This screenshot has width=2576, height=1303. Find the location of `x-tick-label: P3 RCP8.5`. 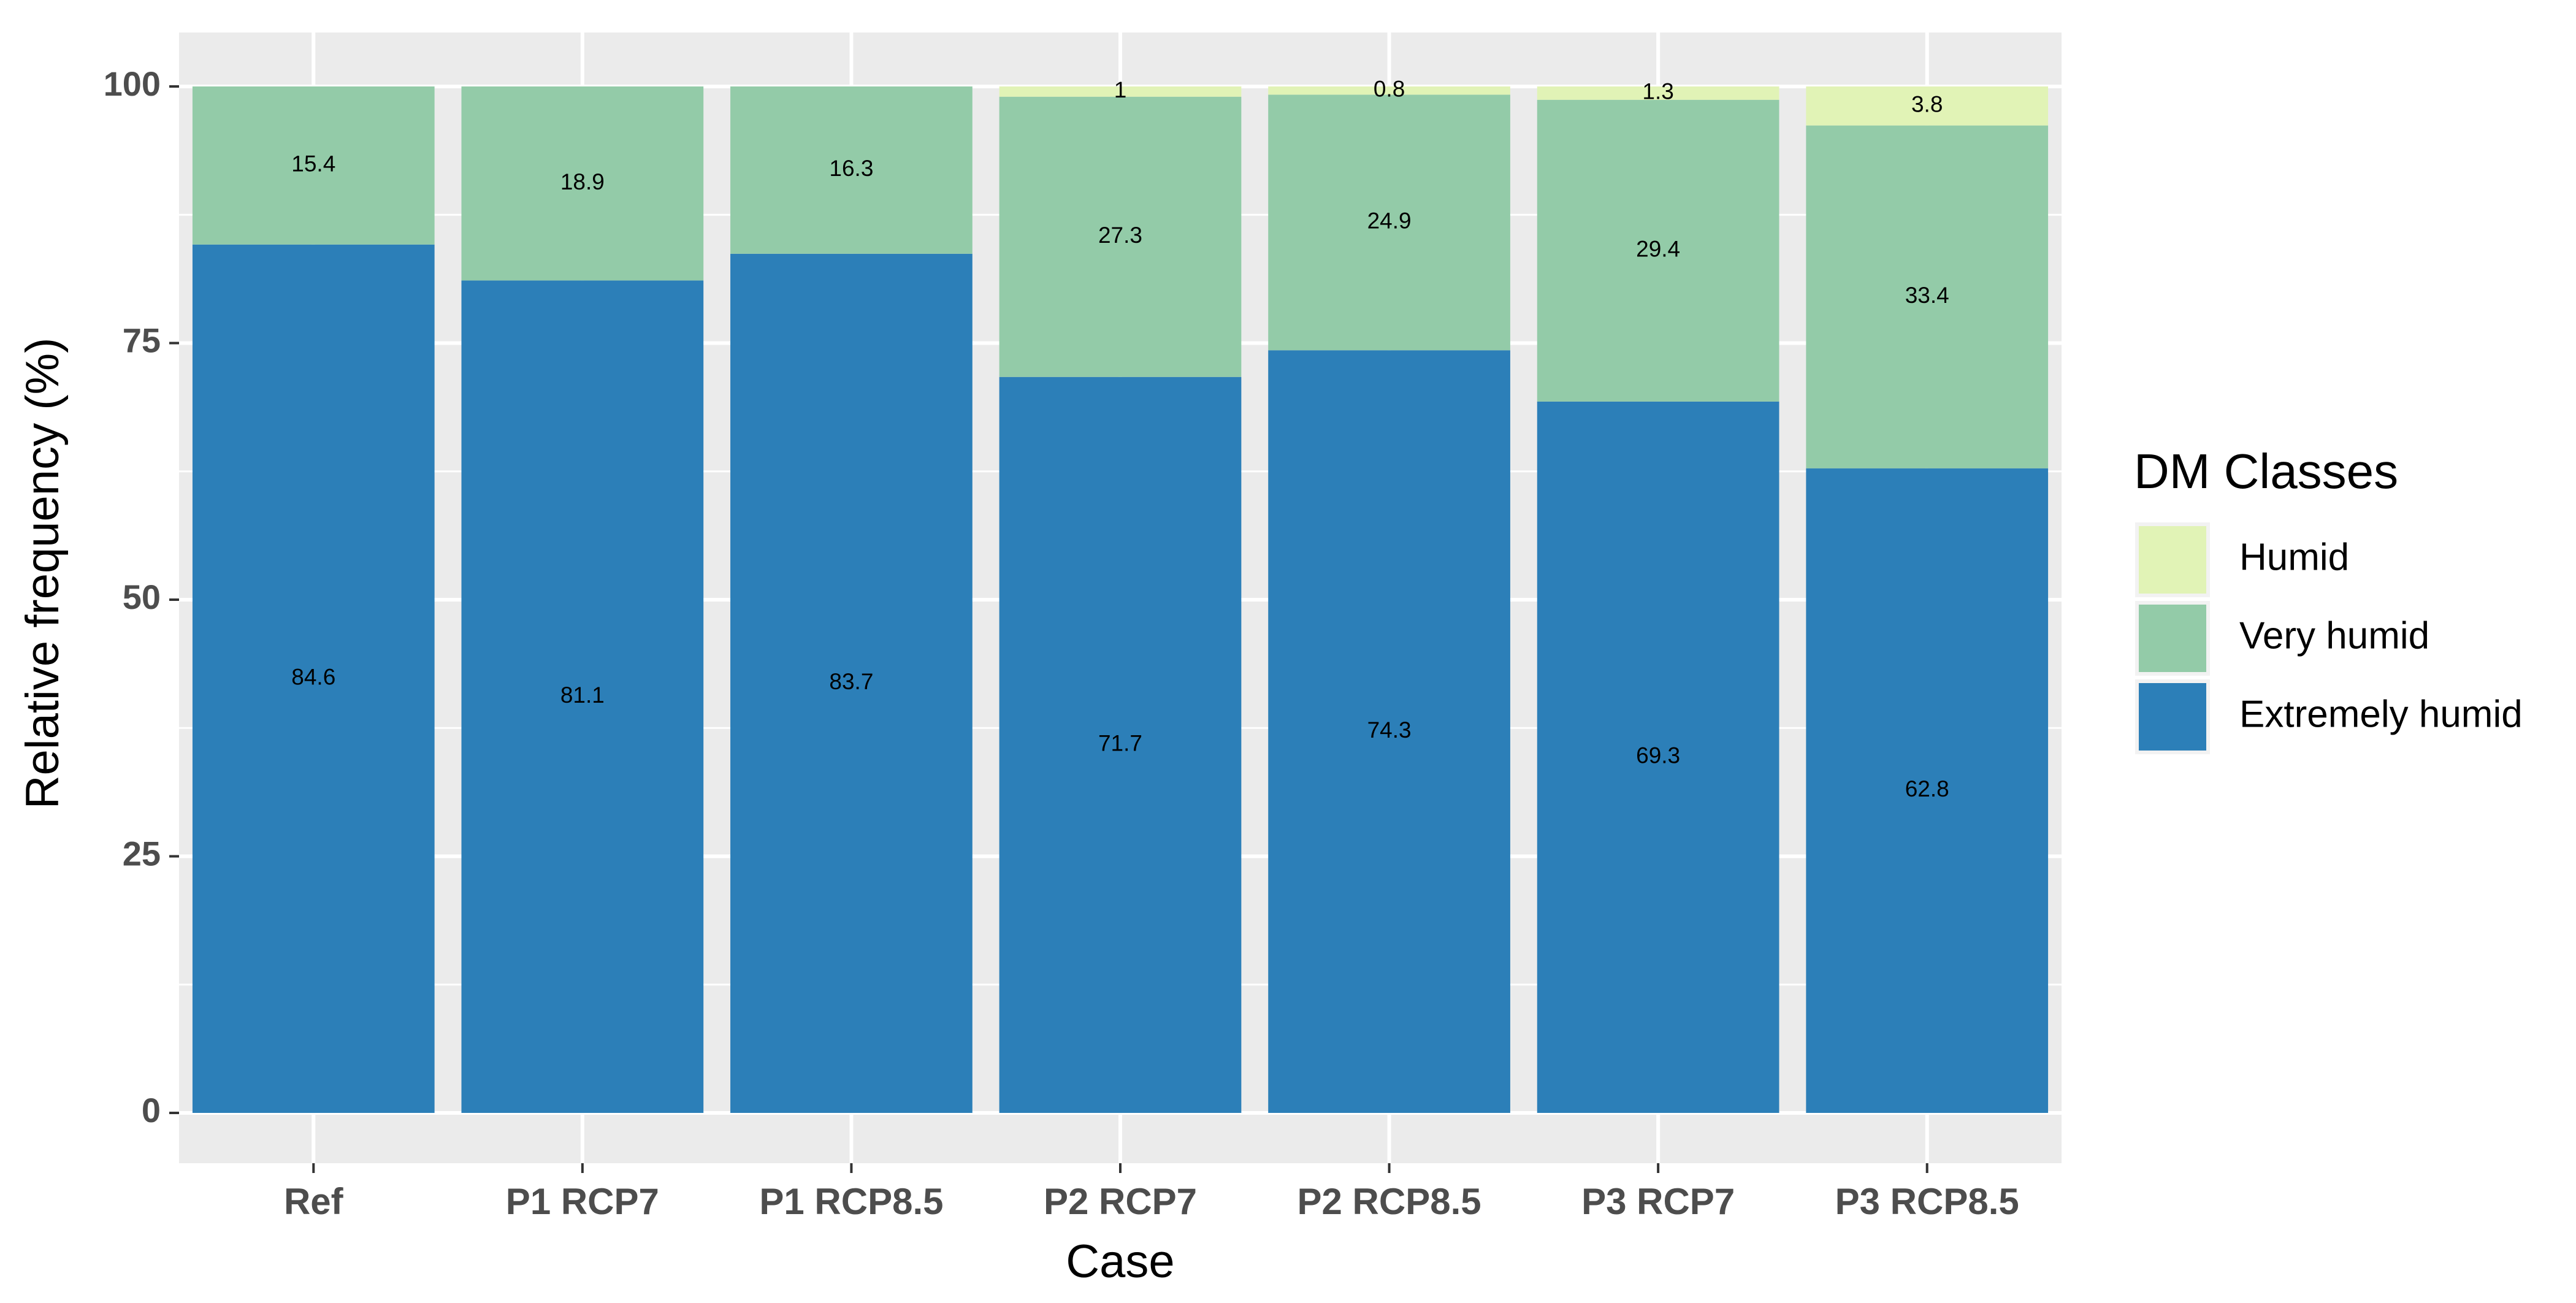

x-tick-label: P3 RCP8.5 is located at coordinates (1927, 1201).